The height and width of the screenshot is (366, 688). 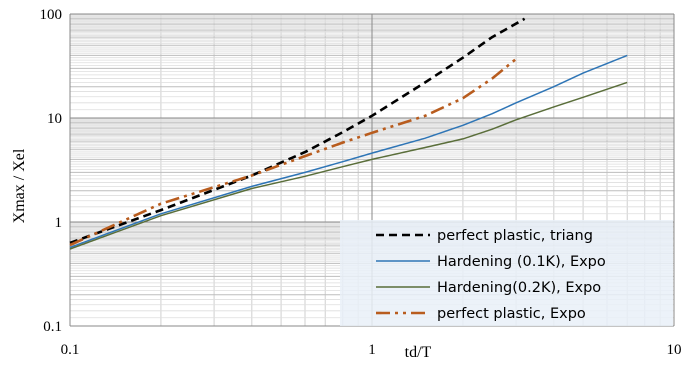 I want to click on legend-label-2: Hardening (0.1K), Expo, so click(x=521, y=262).